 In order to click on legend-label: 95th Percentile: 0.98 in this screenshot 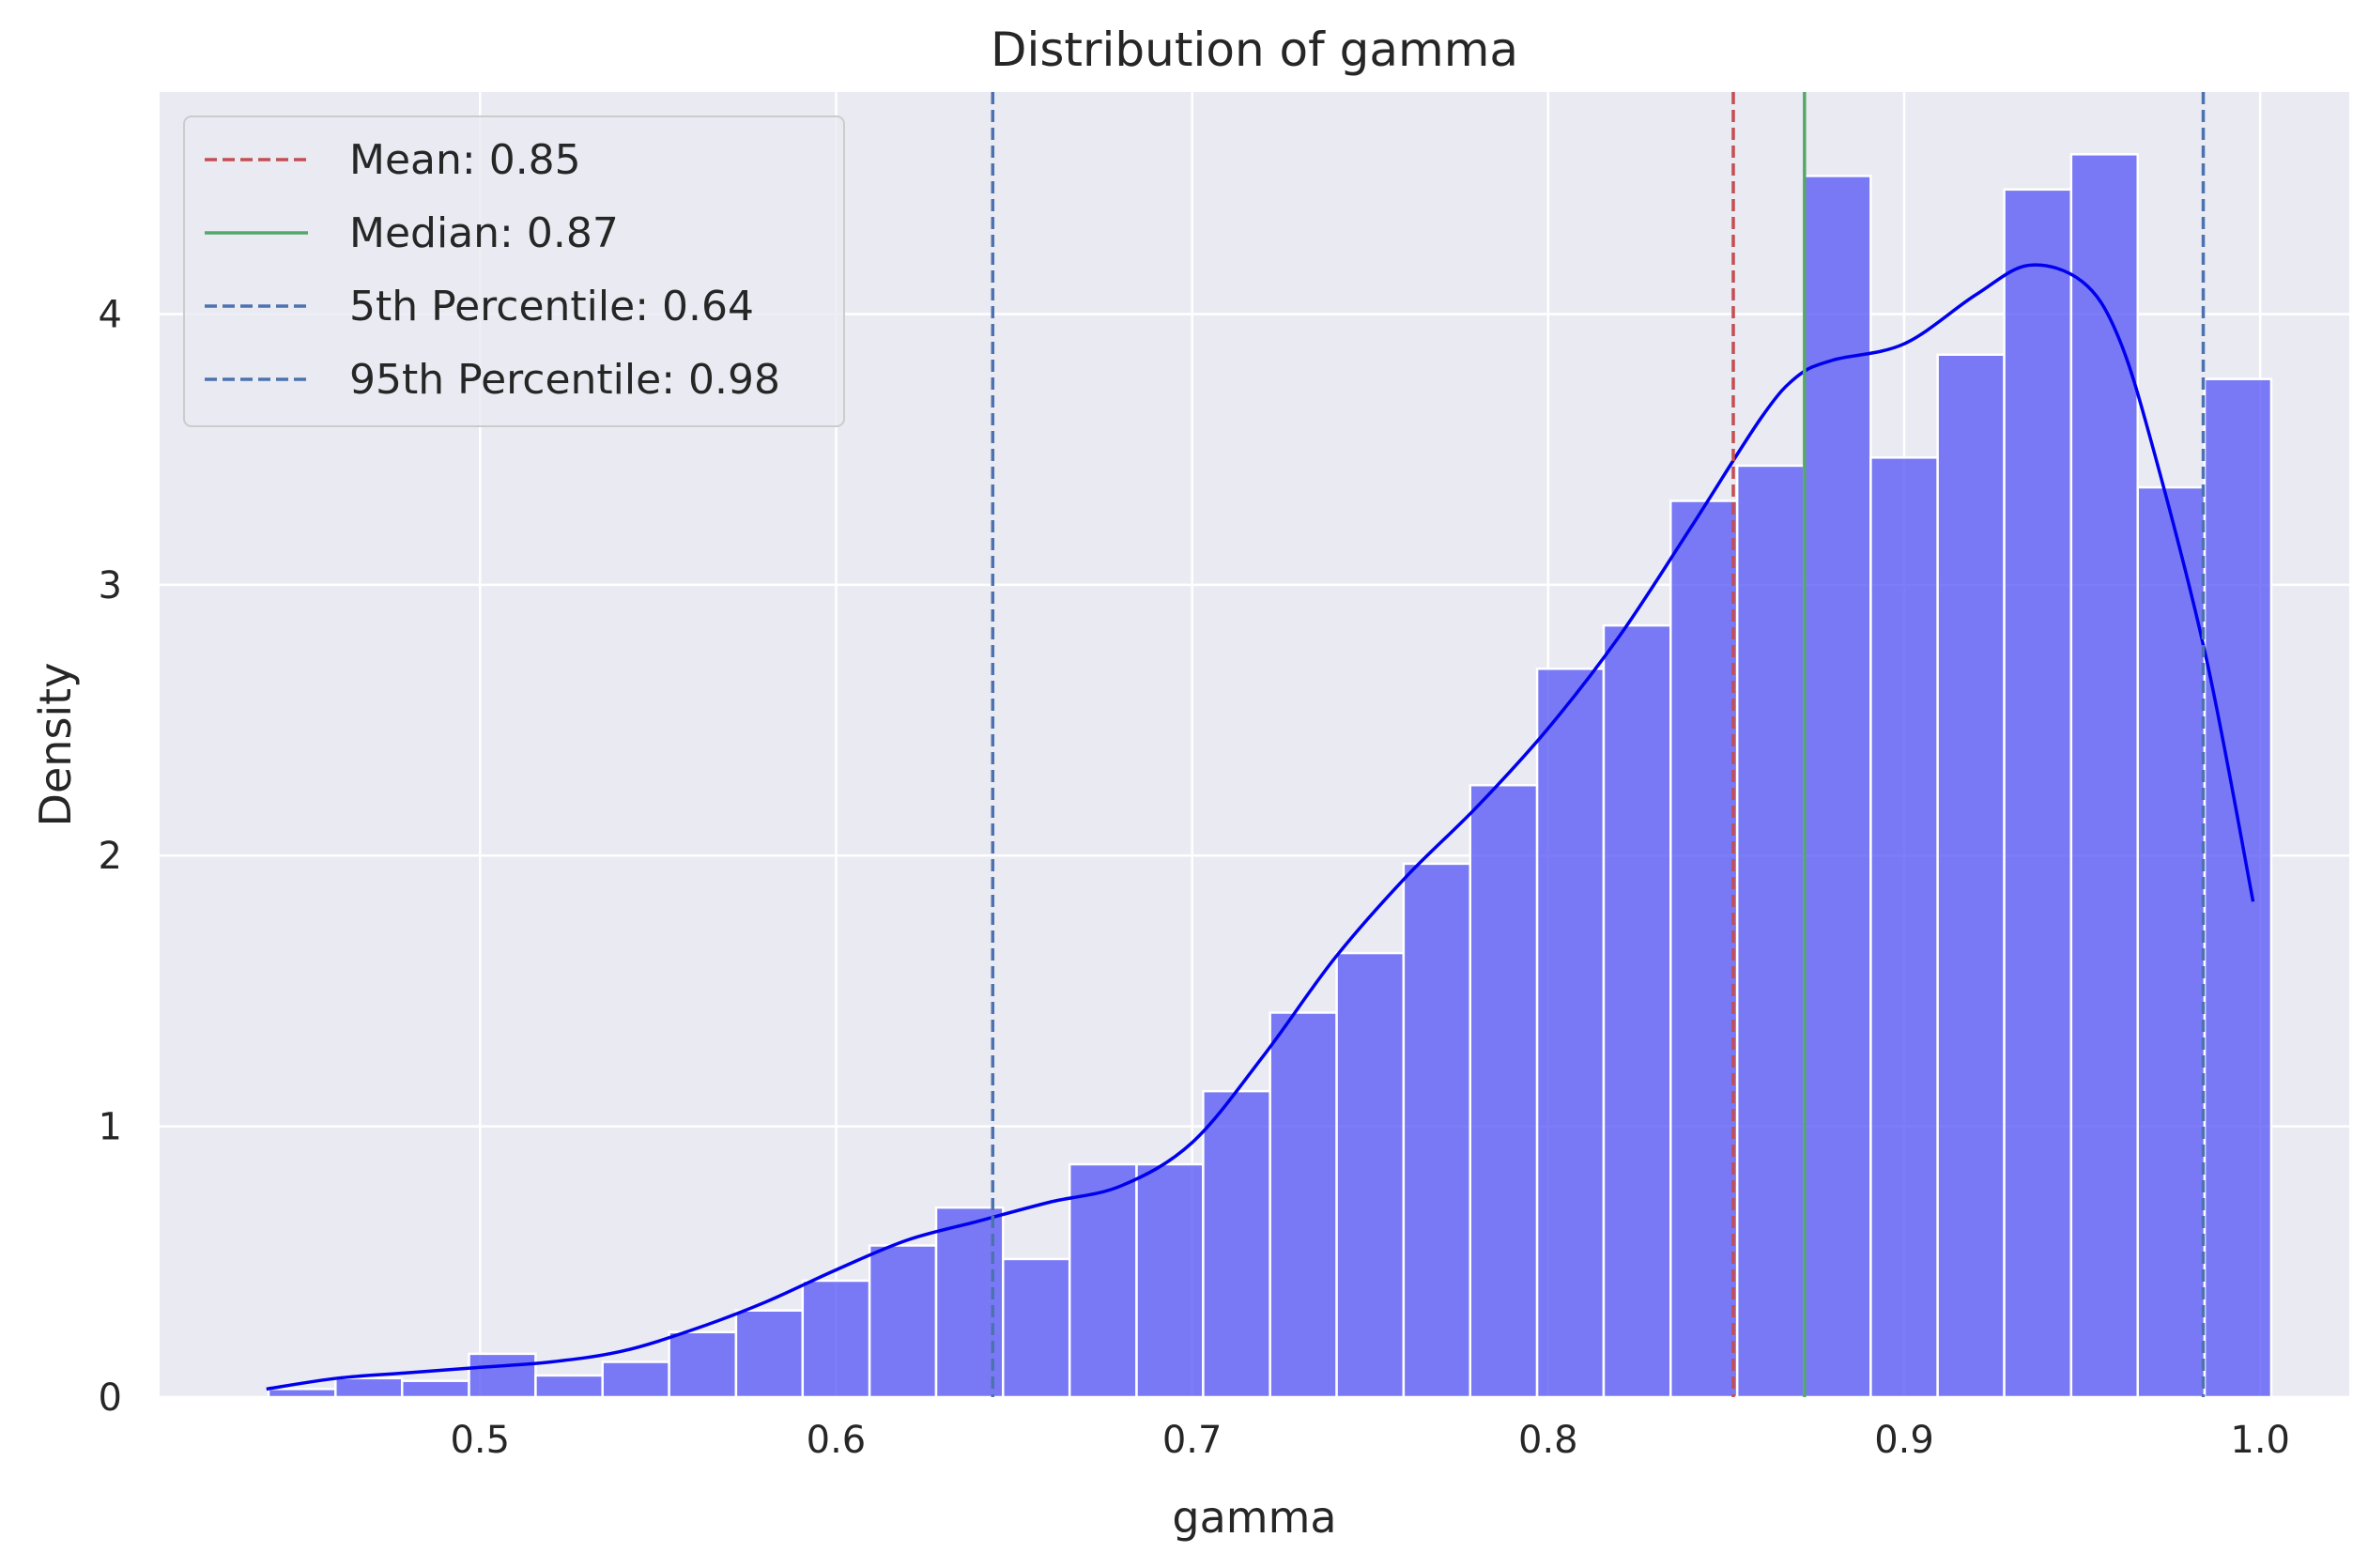, I will do `click(564, 380)`.